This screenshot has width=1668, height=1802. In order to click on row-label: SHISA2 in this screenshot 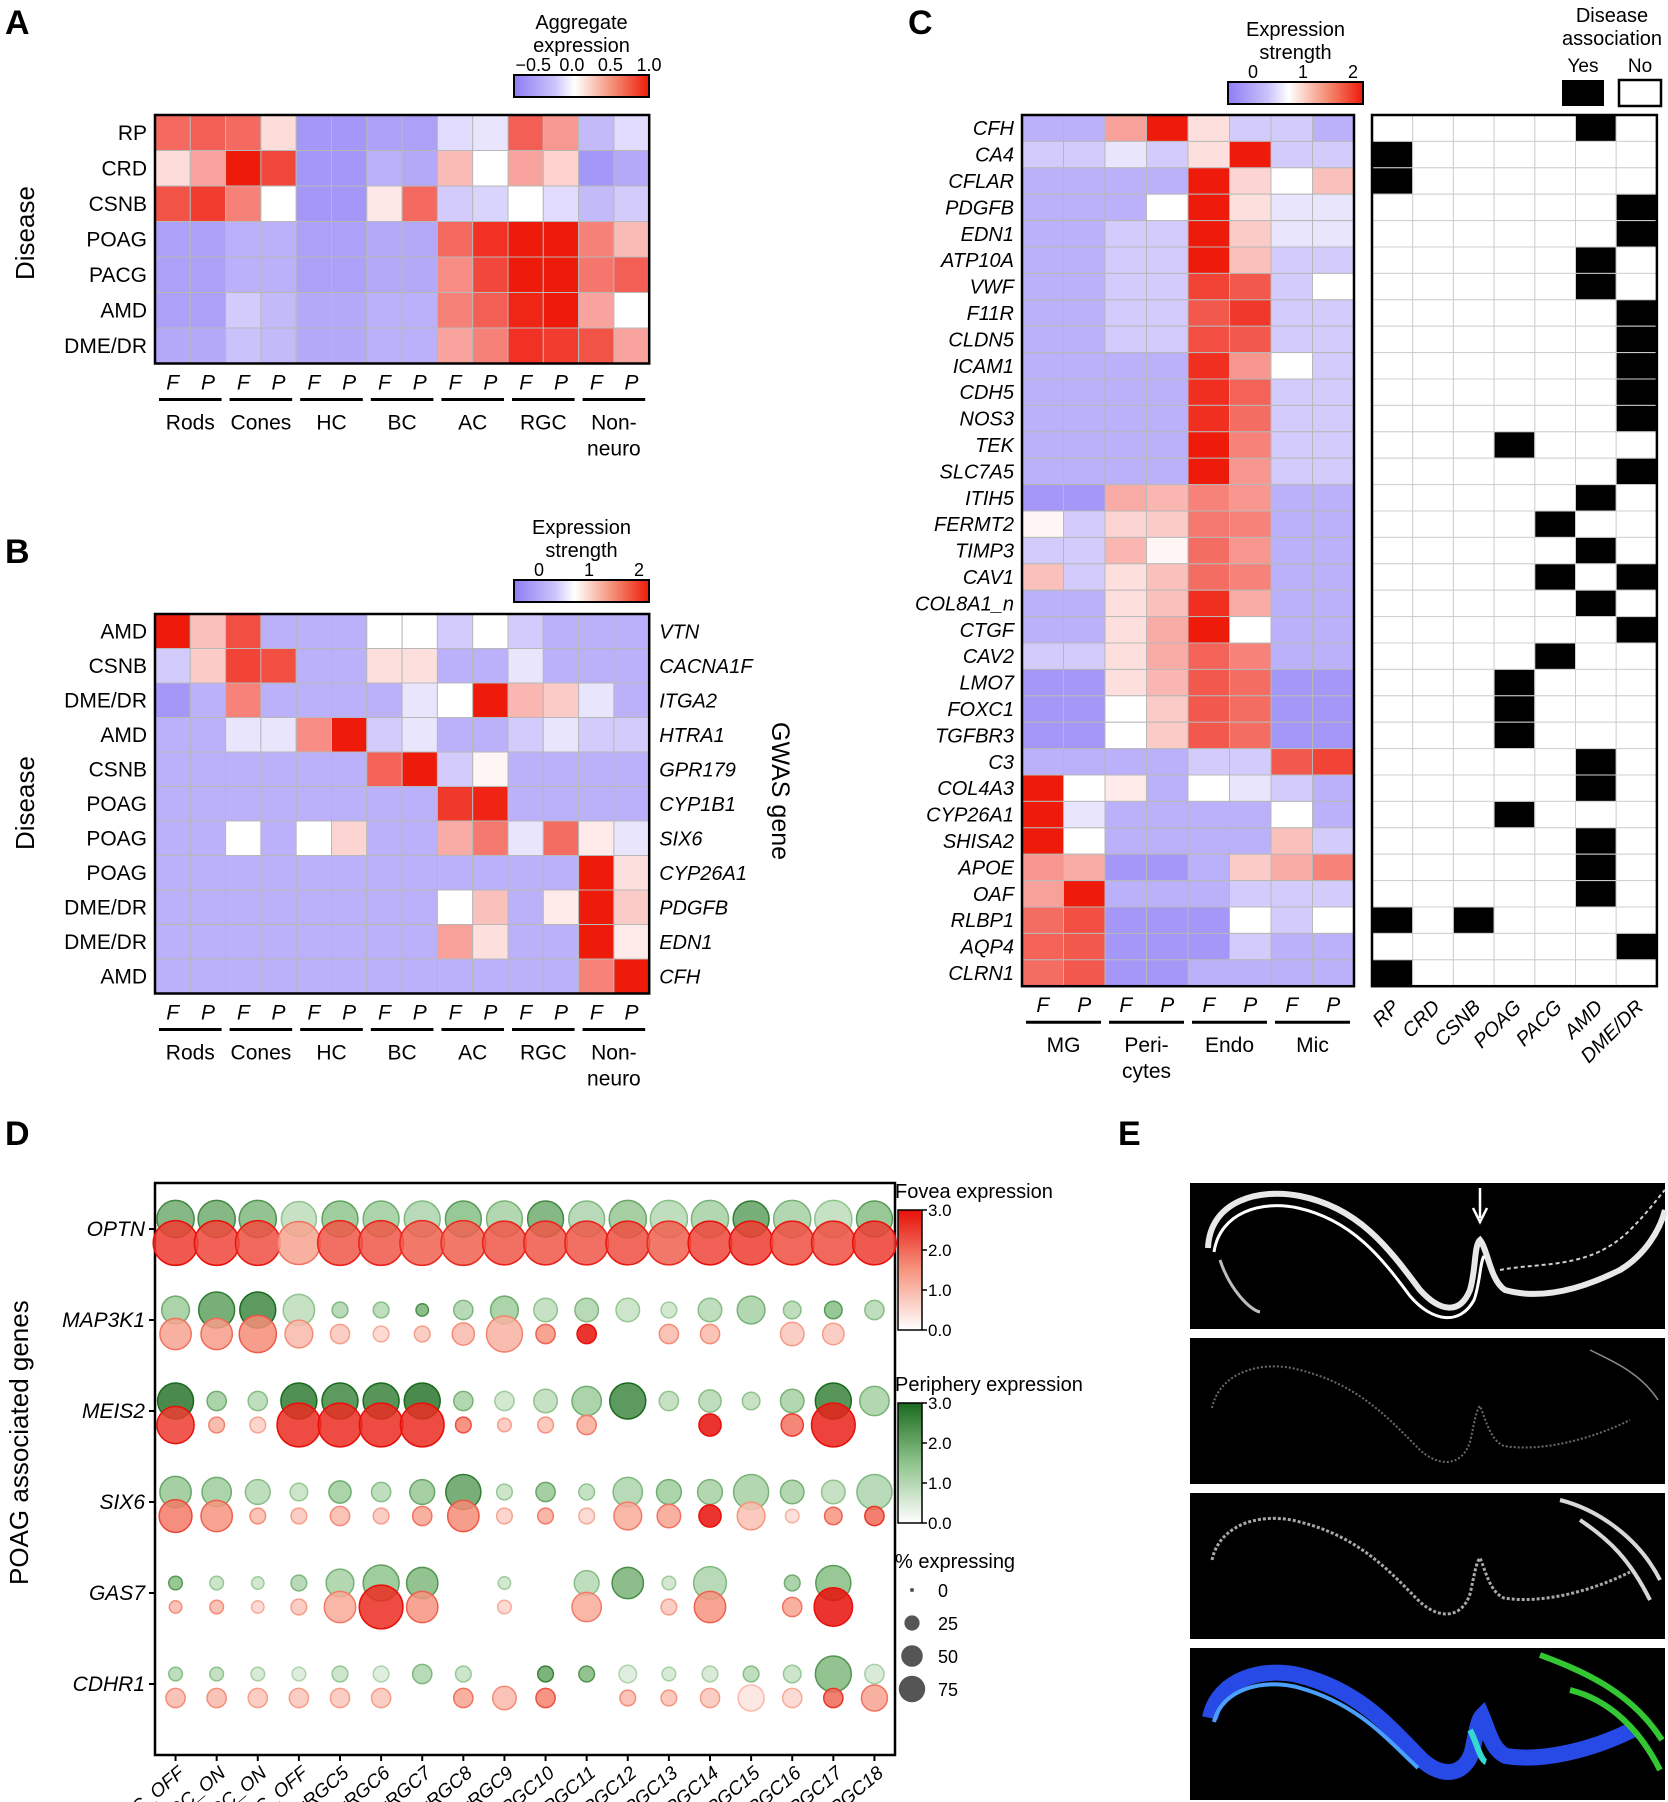, I will do `click(978, 842)`.